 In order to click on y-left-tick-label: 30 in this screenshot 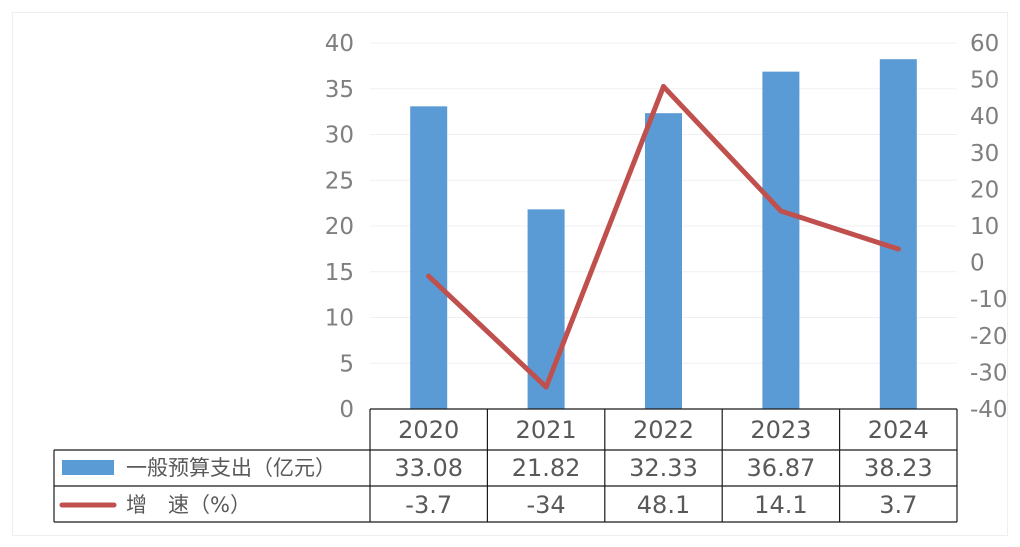, I will do `click(339, 136)`.